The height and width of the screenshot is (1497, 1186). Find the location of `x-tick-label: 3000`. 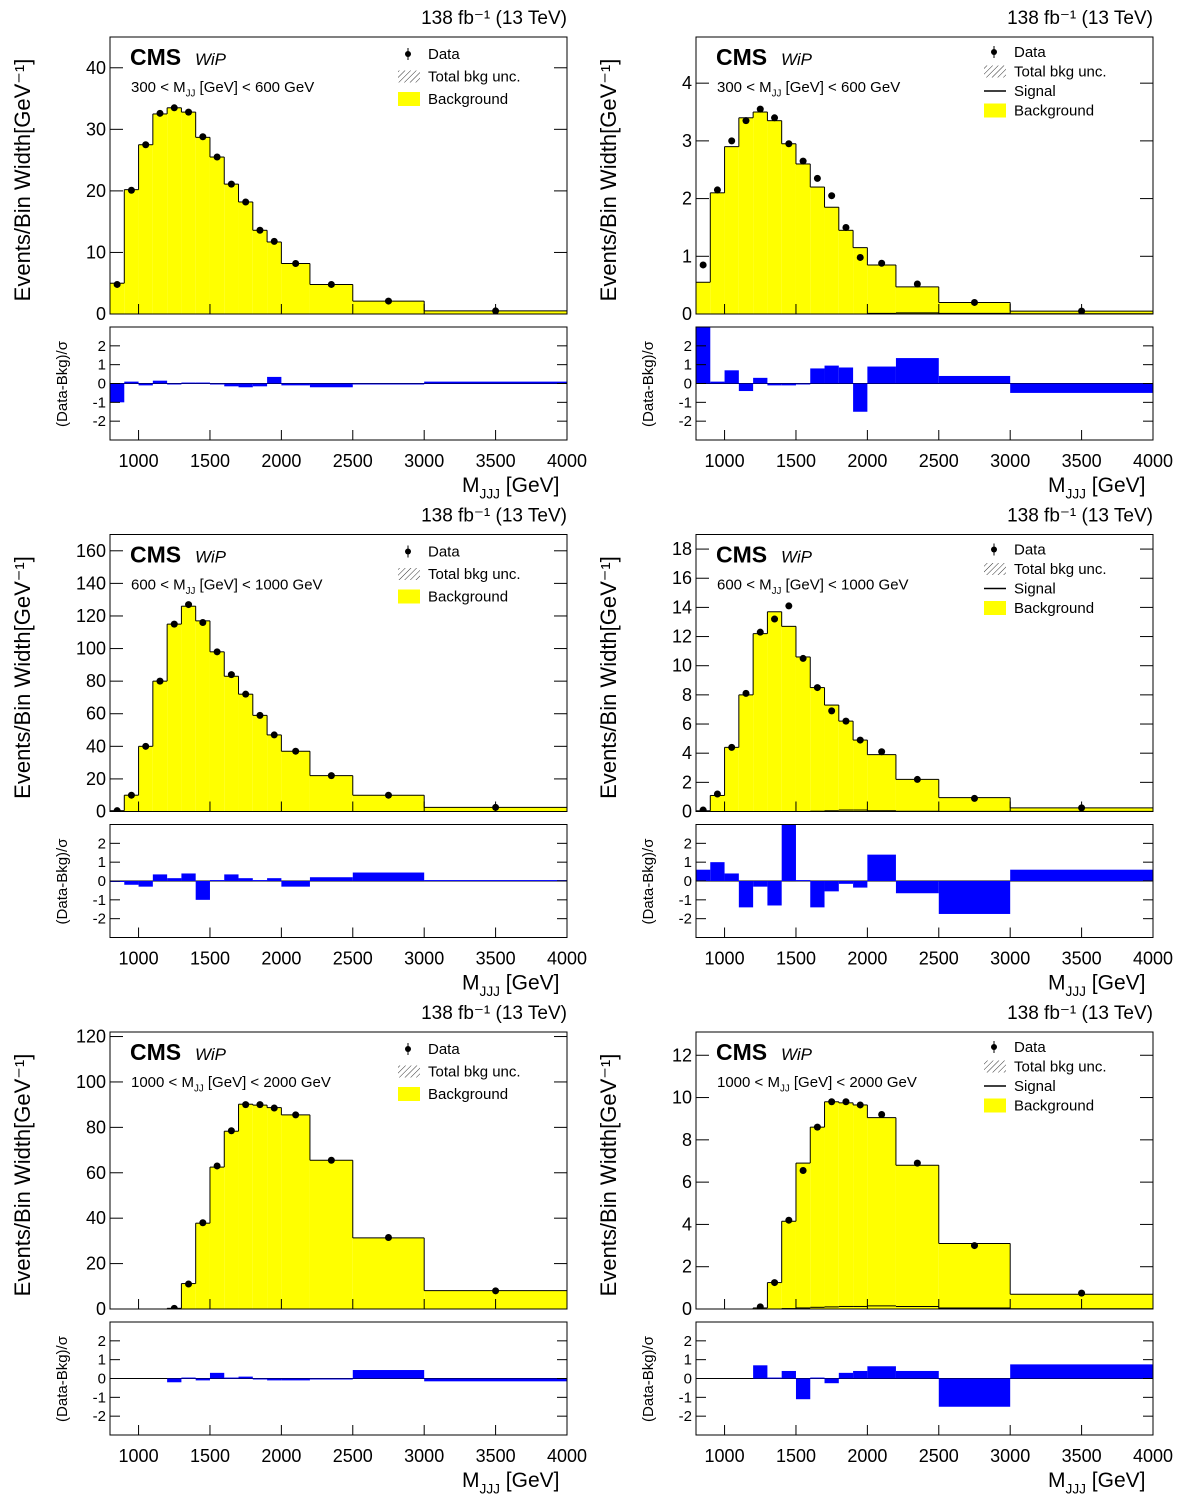

x-tick-label: 3000 is located at coordinates (1010, 461).